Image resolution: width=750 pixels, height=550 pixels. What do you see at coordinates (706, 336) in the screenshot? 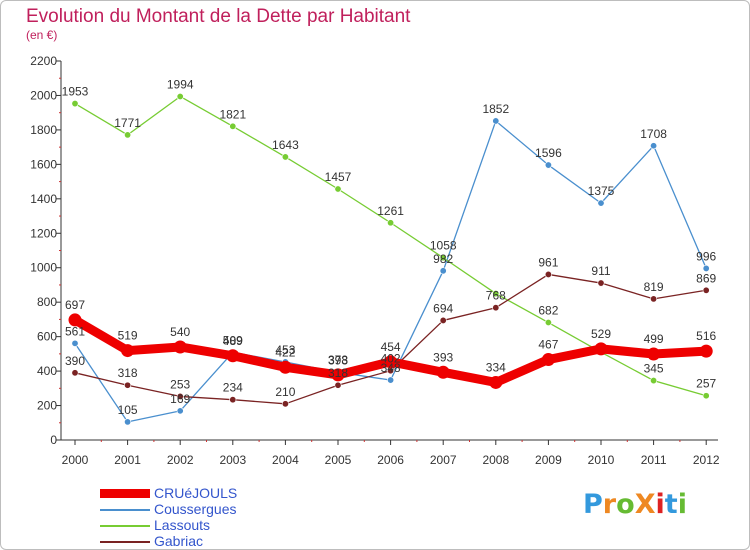
I see `data-label-cruejouls: 516` at bounding box center [706, 336].